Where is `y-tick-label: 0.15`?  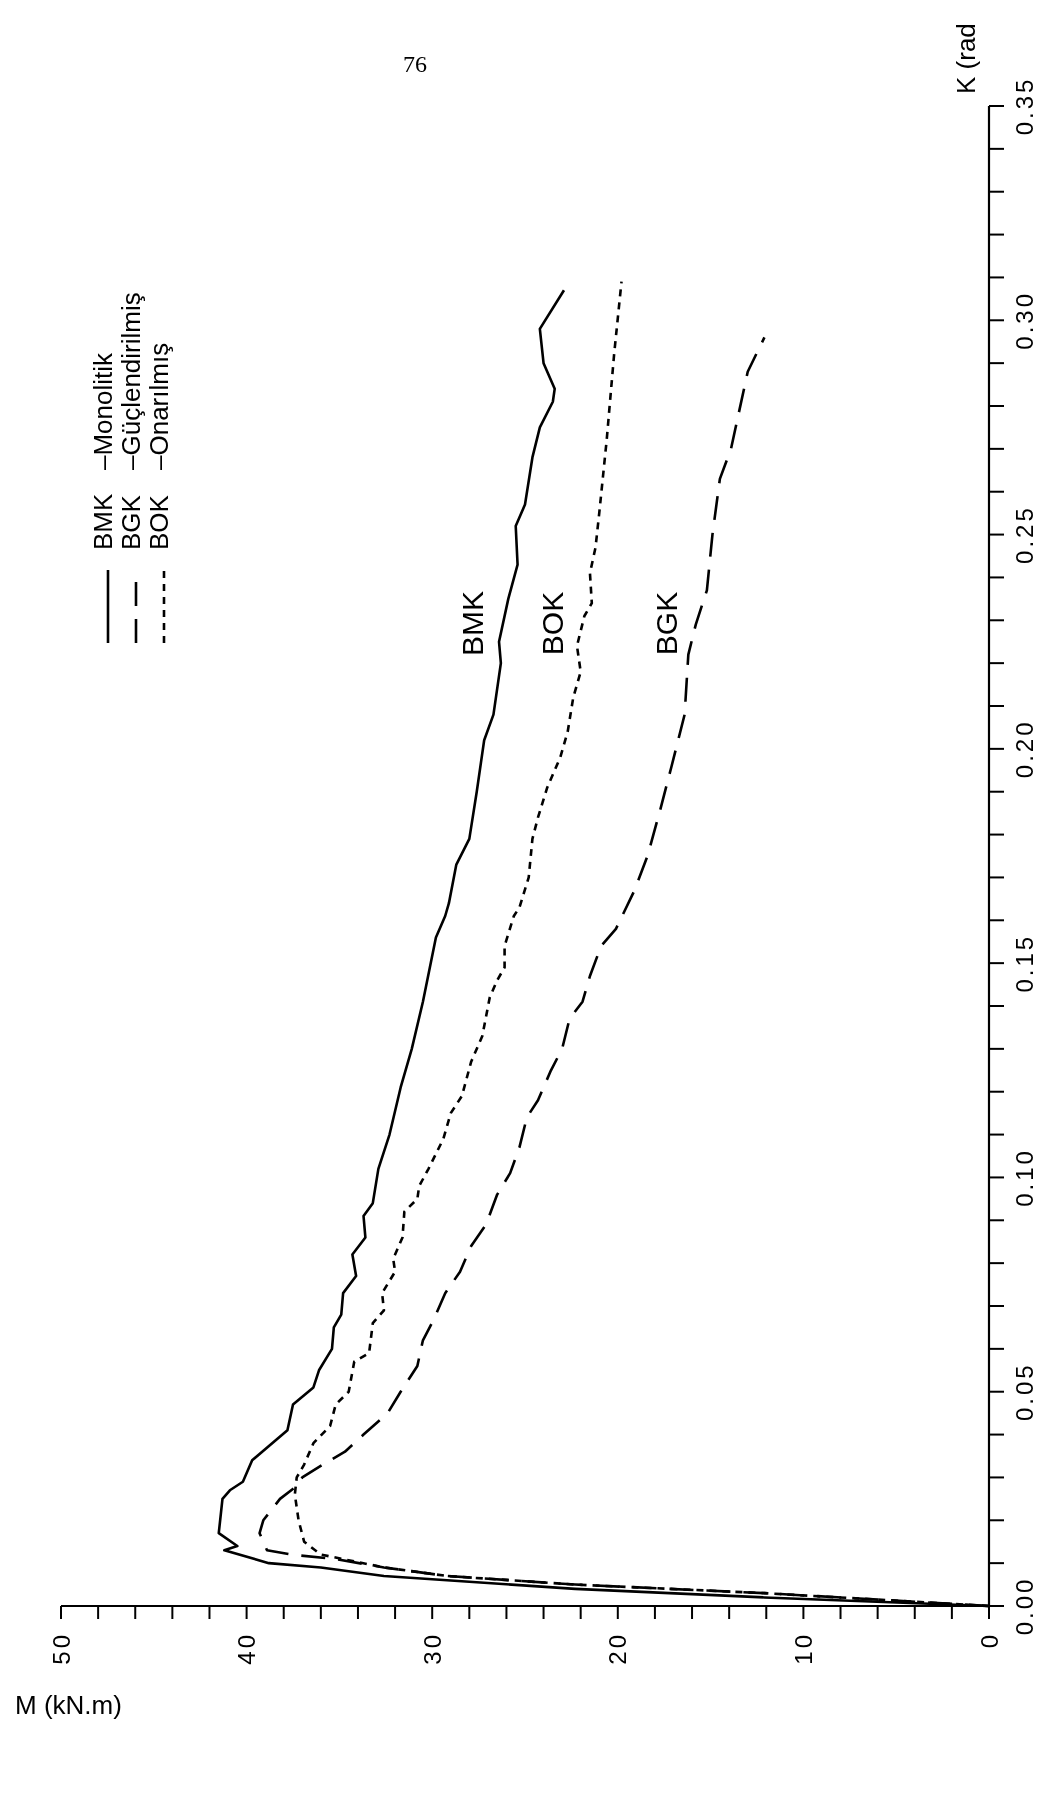
y-tick-label: 0.15 is located at coordinates (1024, 963).